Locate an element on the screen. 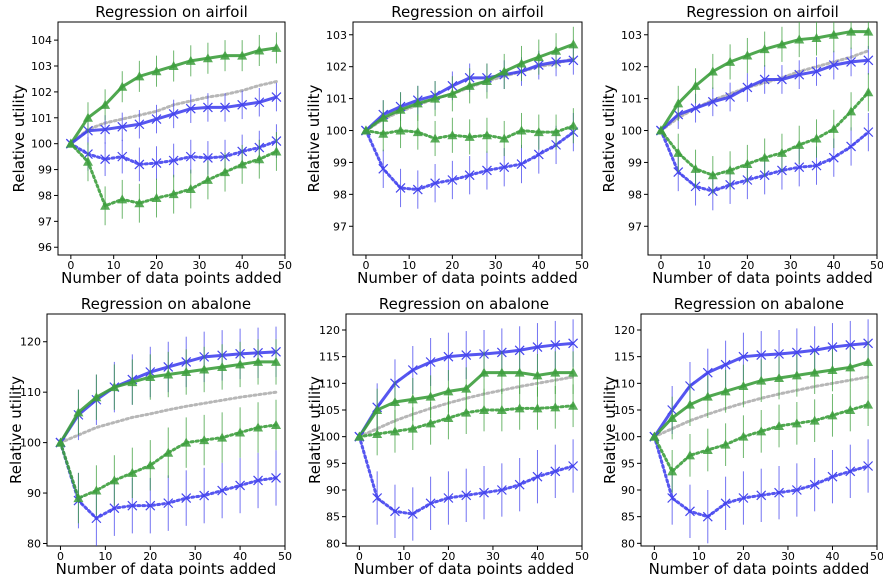 The image size is (883, 575). series-green-dotted is located at coordinates (761, 438).